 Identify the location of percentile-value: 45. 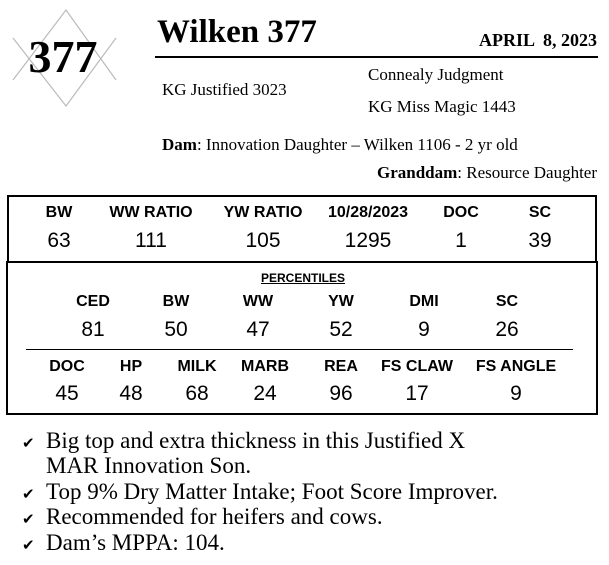
(67, 393).